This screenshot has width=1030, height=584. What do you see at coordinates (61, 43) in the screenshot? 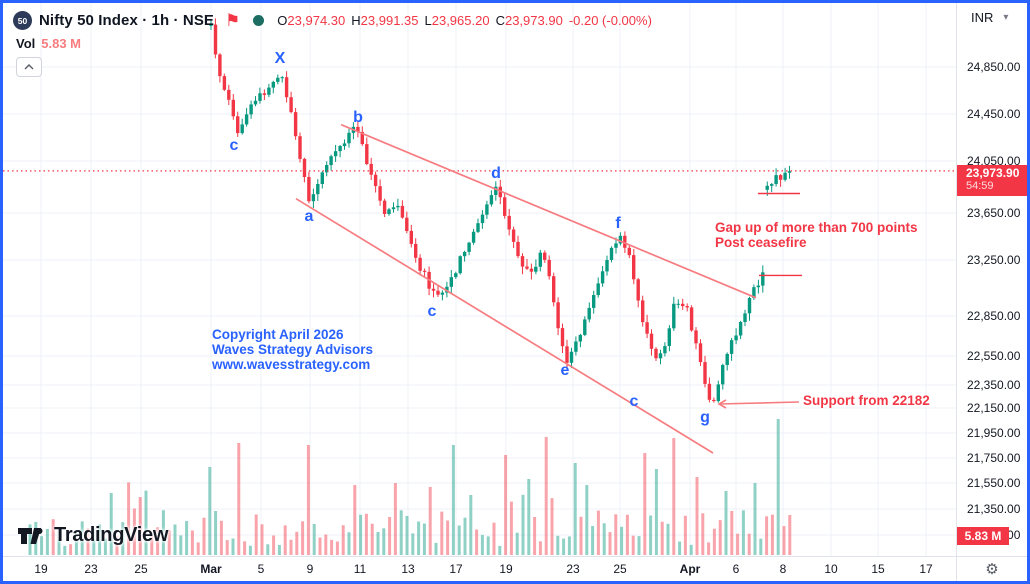
I see `volume-value: 5.83 M` at bounding box center [61, 43].